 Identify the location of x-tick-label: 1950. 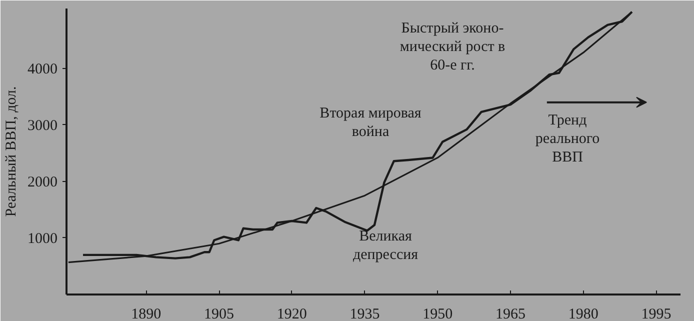
(437, 313).